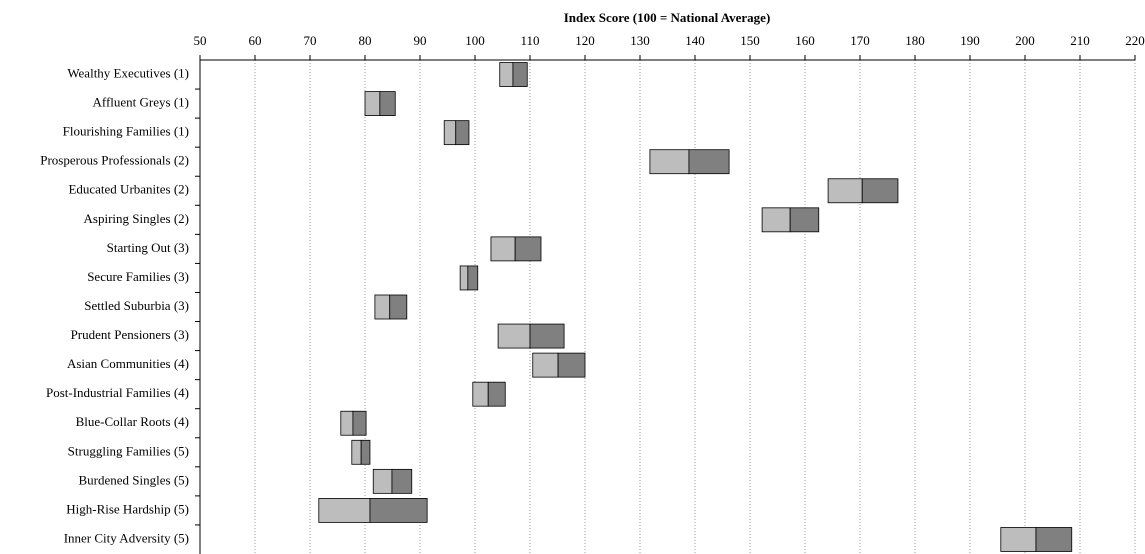 The height and width of the screenshot is (554, 1145). Describe the element at coordinates (1080, 40) in the screenshot. I see `x-tick-label: 210` at that location.